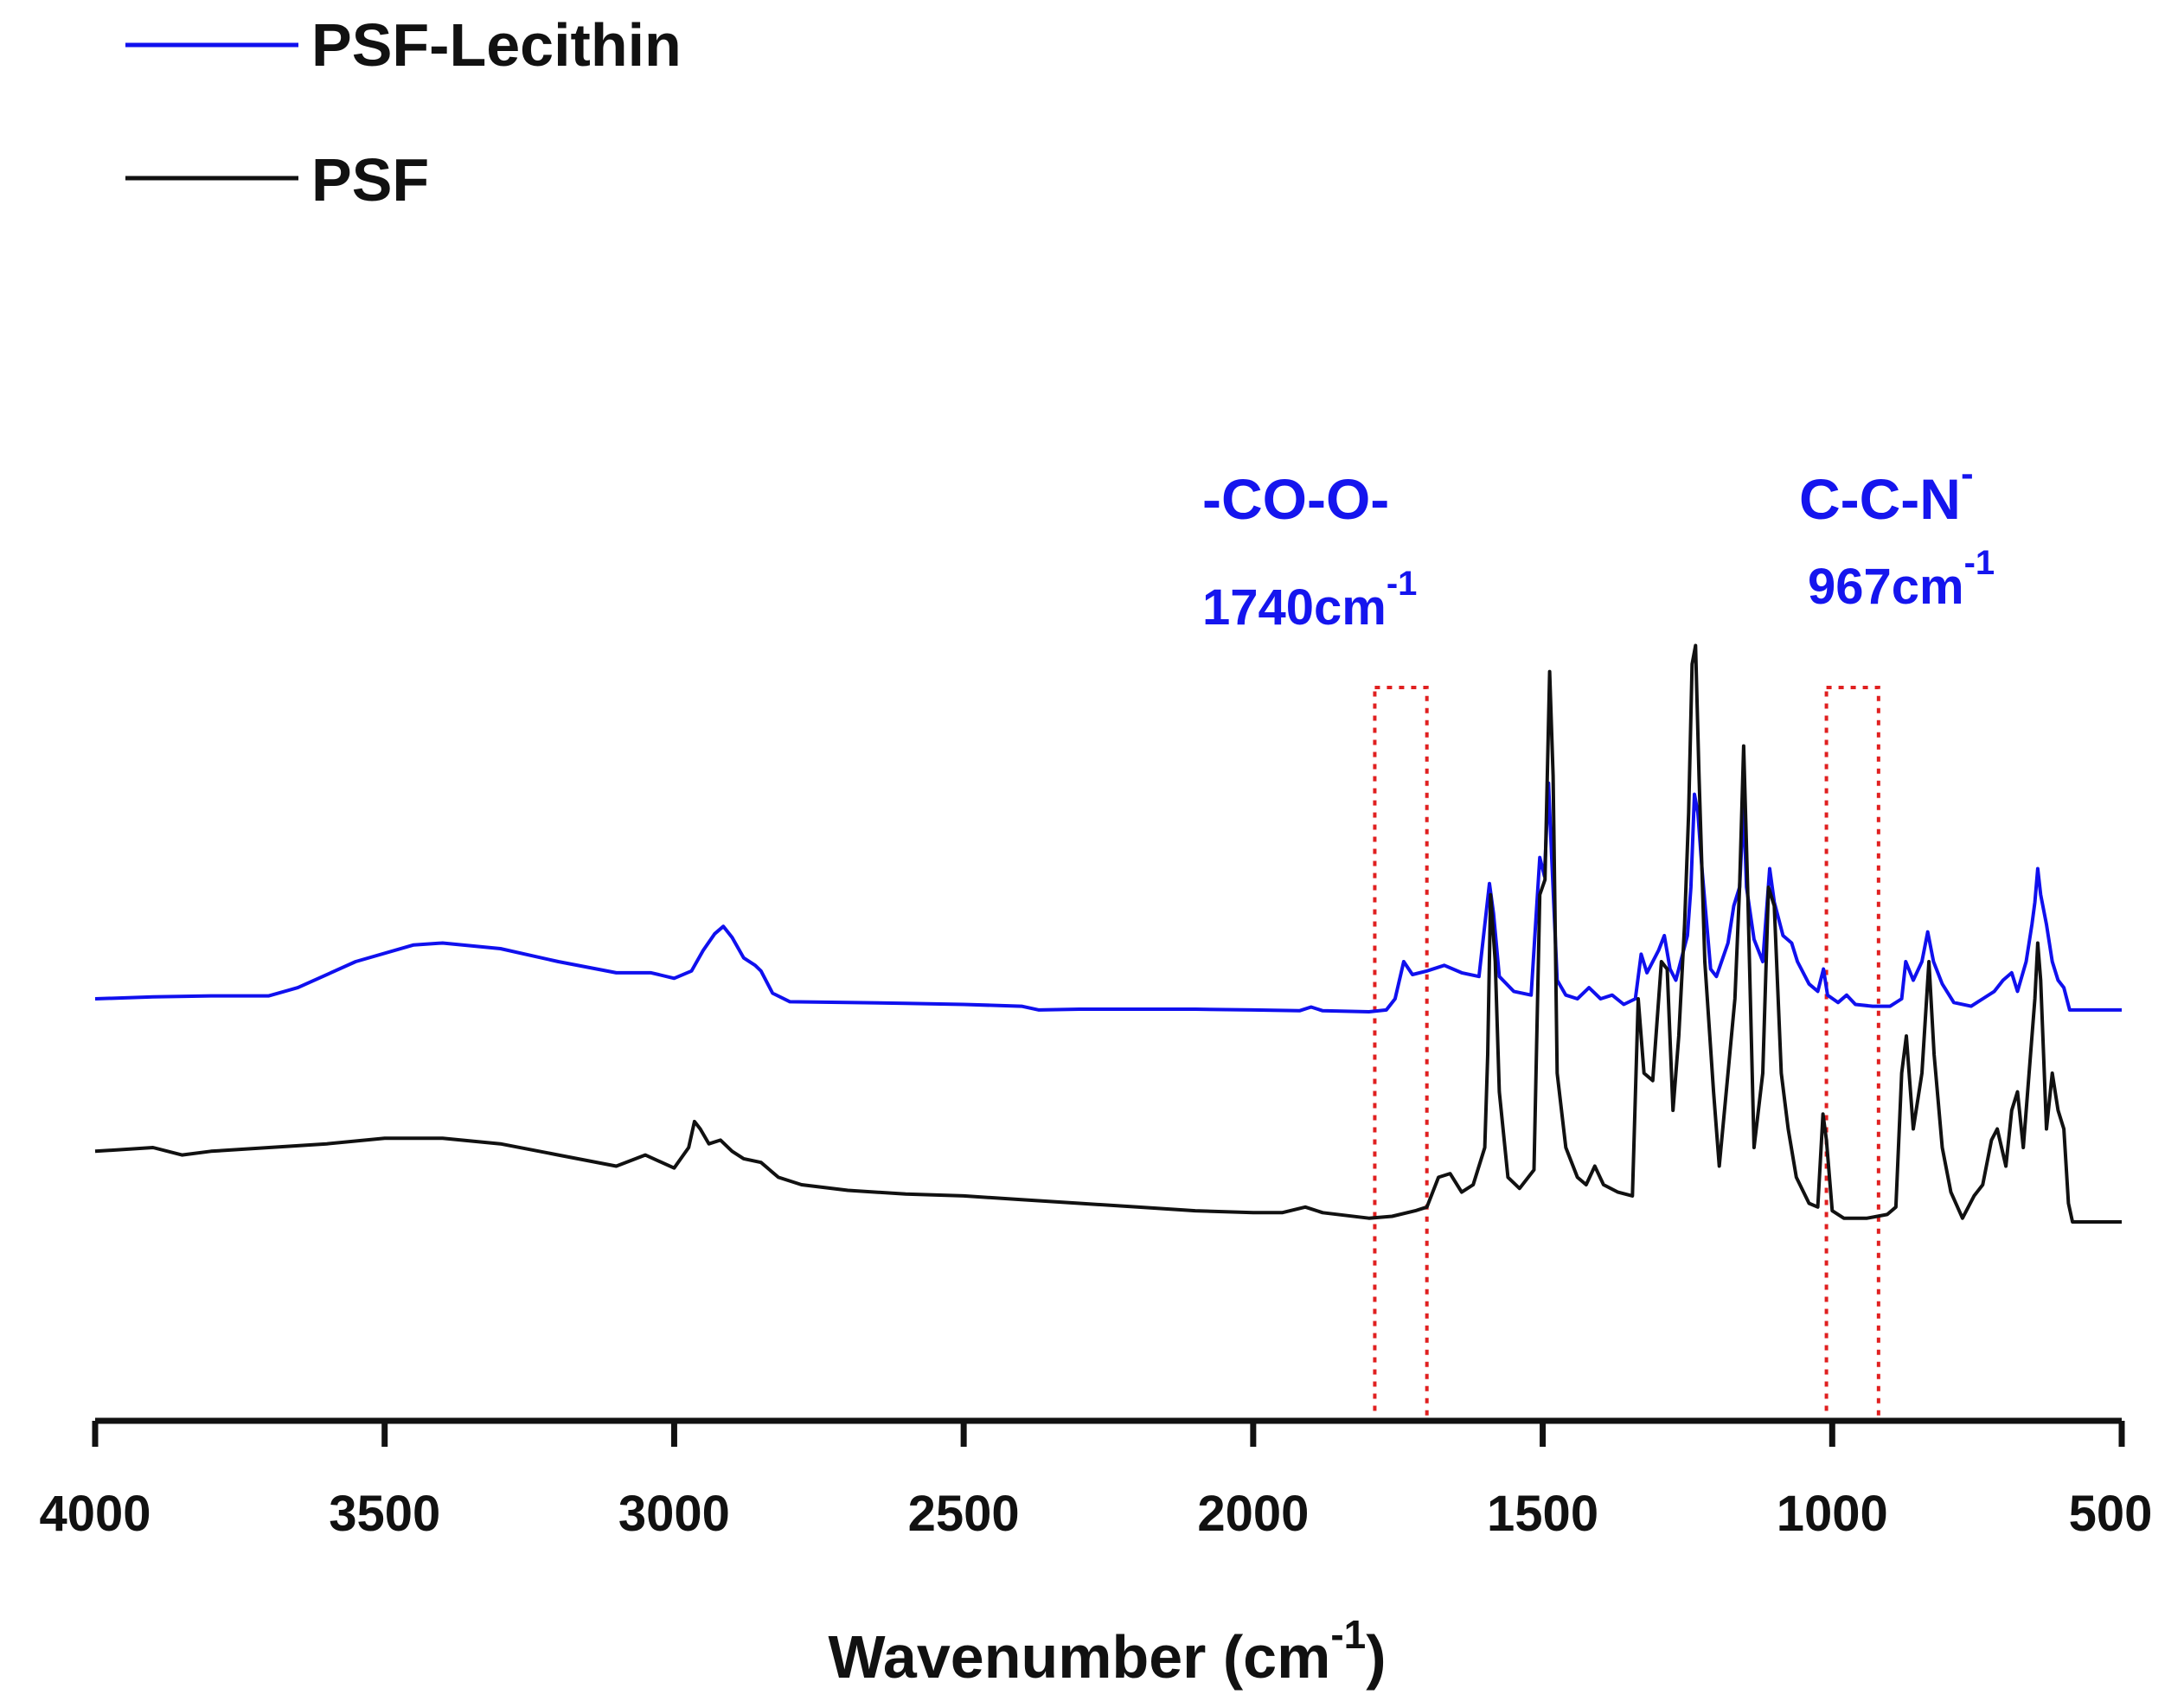 The width and height of the screenshot is (2184, 1701). What do you see at coordinates (1294, 607) in the screenshot?
I see `annotation-ester-wavenumber-value: 1740cm` at bounding box center [1294, 607].